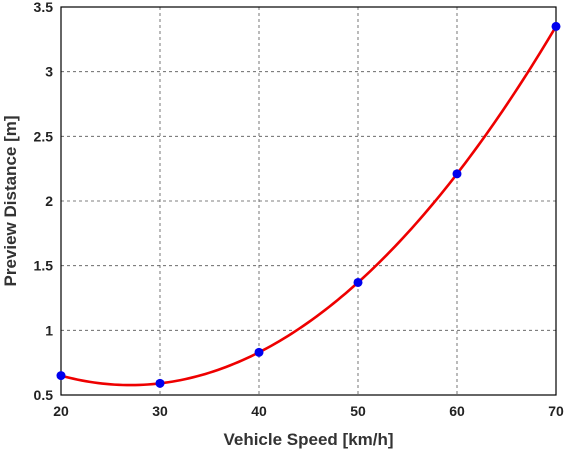 The height and width of the screenshot is (451, 566). Describe the element at coordinates (556, 411) in the screenshot. I see `x-tick-label: 70` at that location.